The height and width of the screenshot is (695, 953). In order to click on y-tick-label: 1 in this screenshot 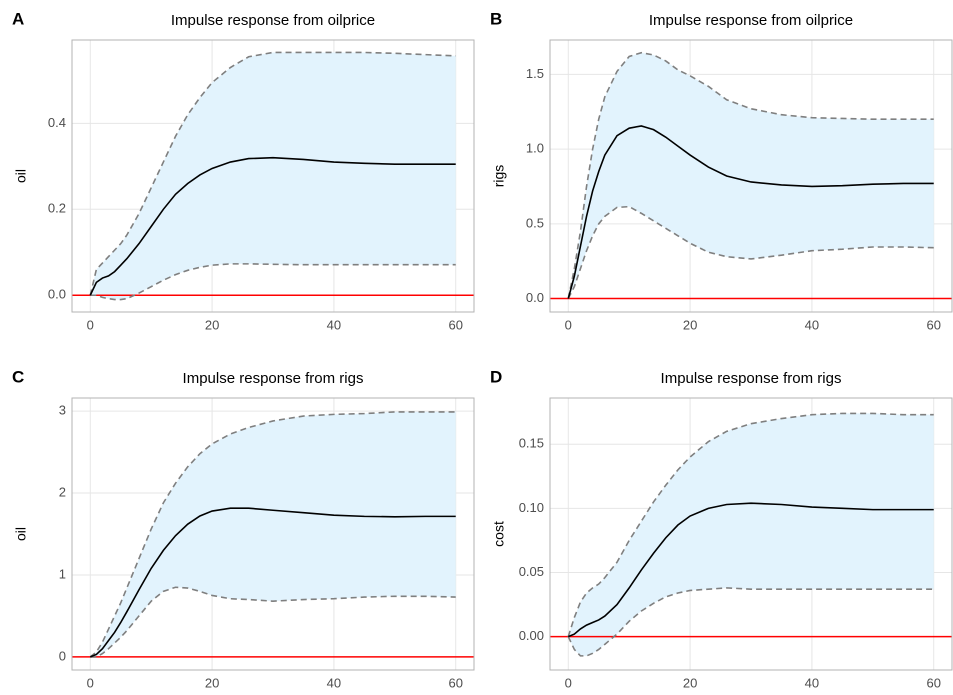, I will do `click(62, 573)`.